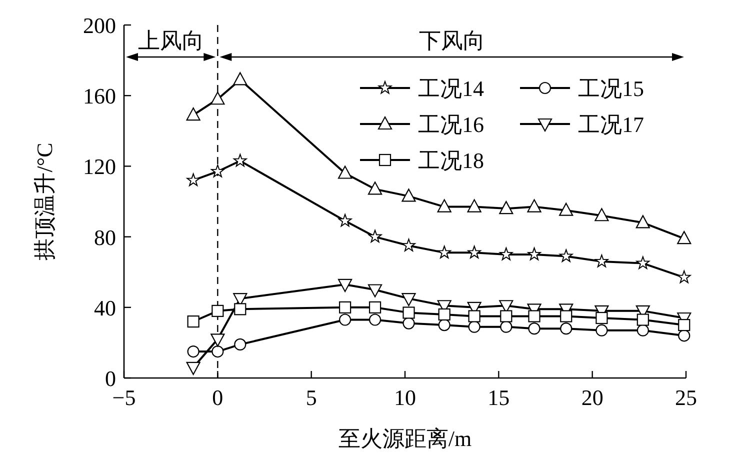 The height and width of the screenshot is (474, 734). What do you see at coordinates (451, 160) in the screenshot?
I see `legend-label: 工况18` at bounding box center [451, 160].